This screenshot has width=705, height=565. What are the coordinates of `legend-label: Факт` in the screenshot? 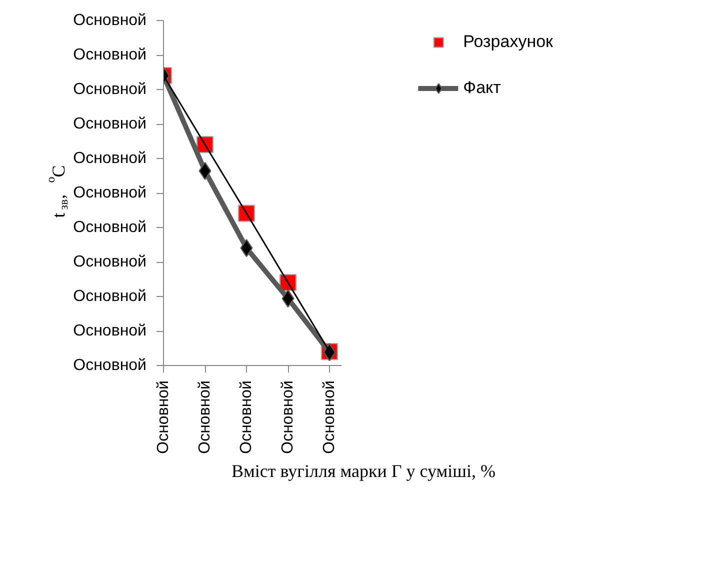 It's located at (482, 88).